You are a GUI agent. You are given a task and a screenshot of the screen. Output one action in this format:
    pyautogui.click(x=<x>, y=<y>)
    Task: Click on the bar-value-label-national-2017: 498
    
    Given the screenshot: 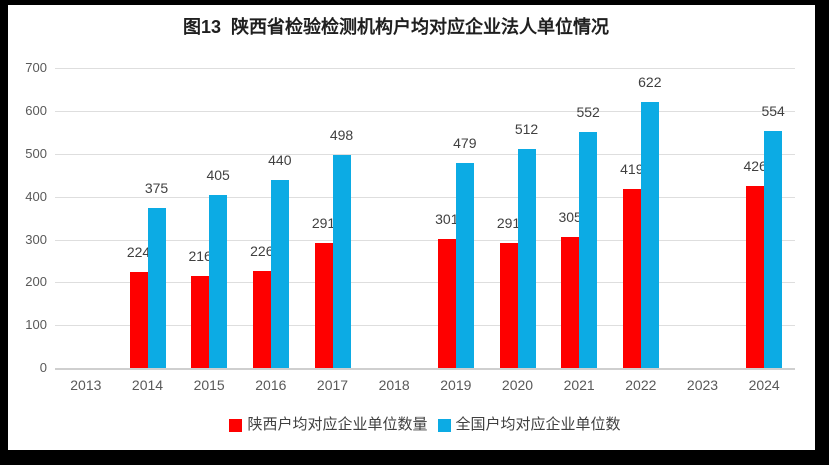 What is the action you would take?
    pyautogui.click(x=341, y=134)
    